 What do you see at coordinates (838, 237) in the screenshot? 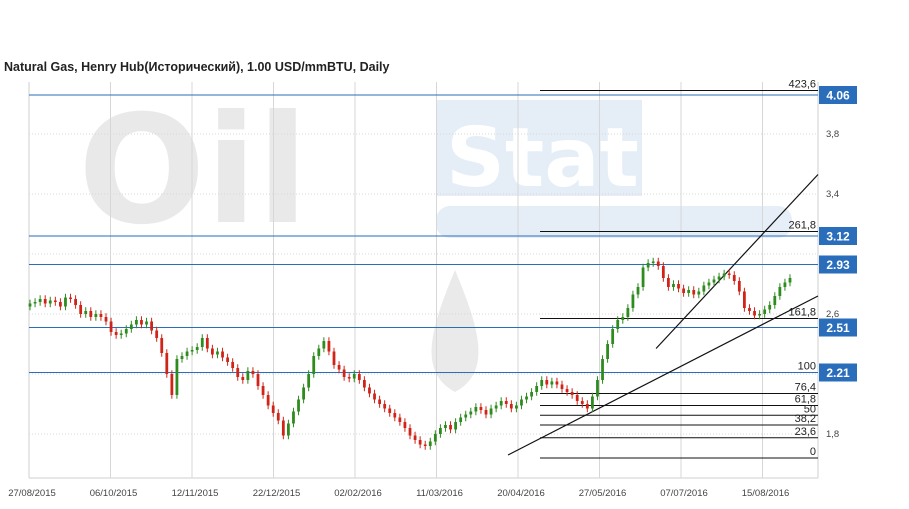
I see `price-badge-label: 3.12` at bounding box center [838, 237].